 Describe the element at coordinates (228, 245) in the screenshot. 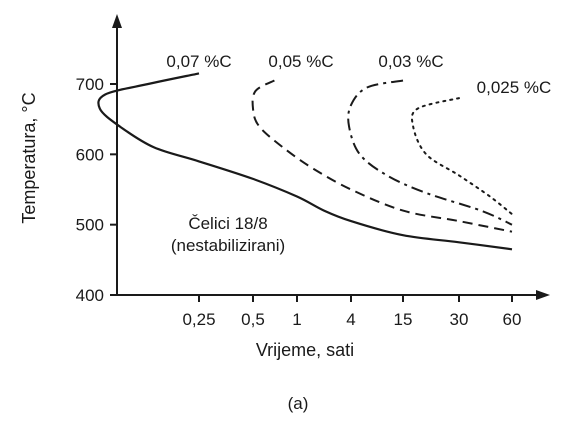

I see `annotation-line-2: (nestabilizirani)` at that location.